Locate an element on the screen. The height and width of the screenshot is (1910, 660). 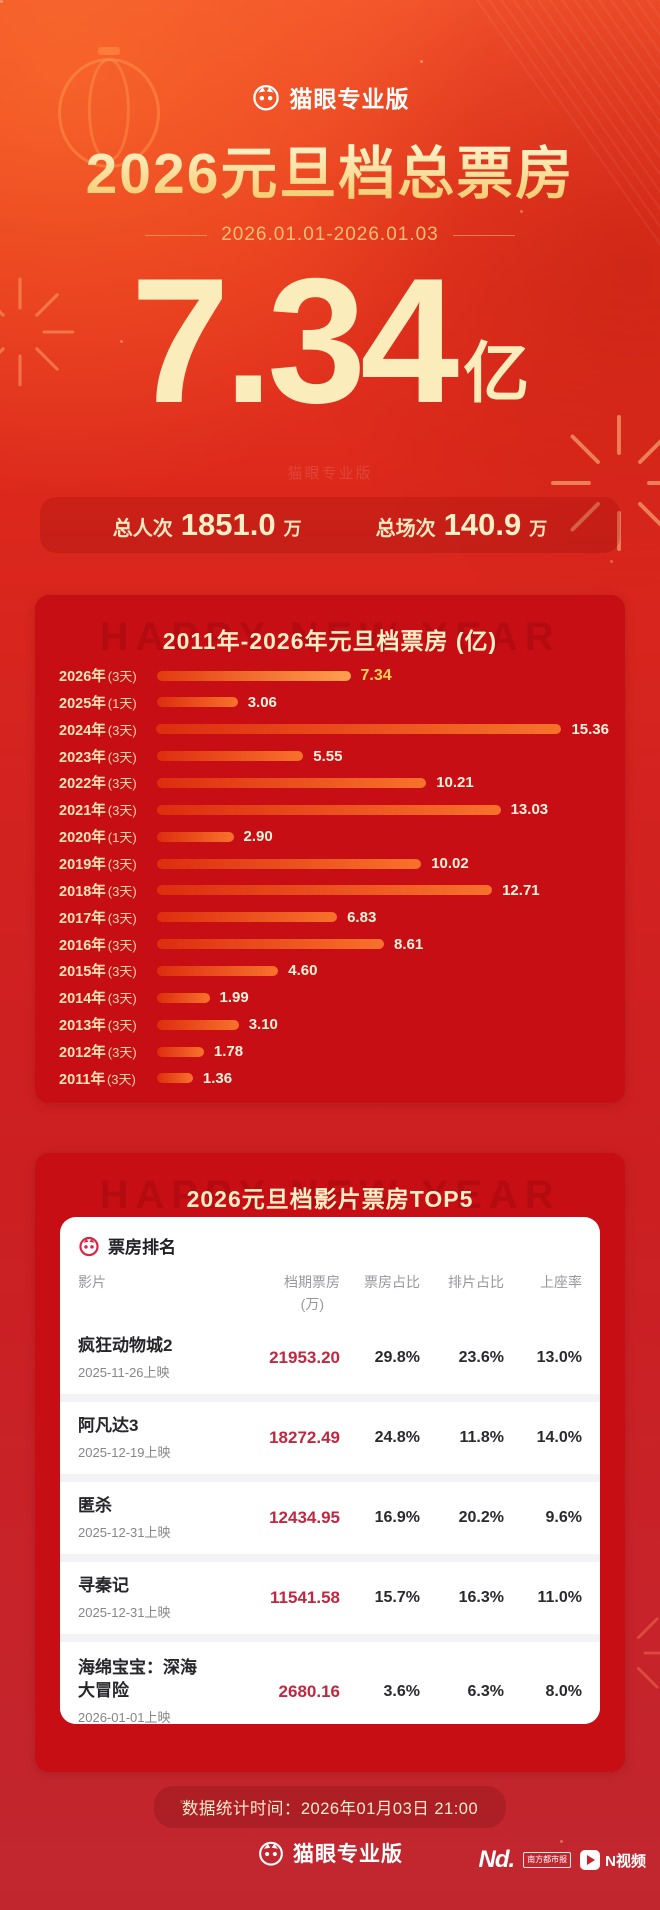
box-share-value: 24.8% is located at coordinates (397, 1437).